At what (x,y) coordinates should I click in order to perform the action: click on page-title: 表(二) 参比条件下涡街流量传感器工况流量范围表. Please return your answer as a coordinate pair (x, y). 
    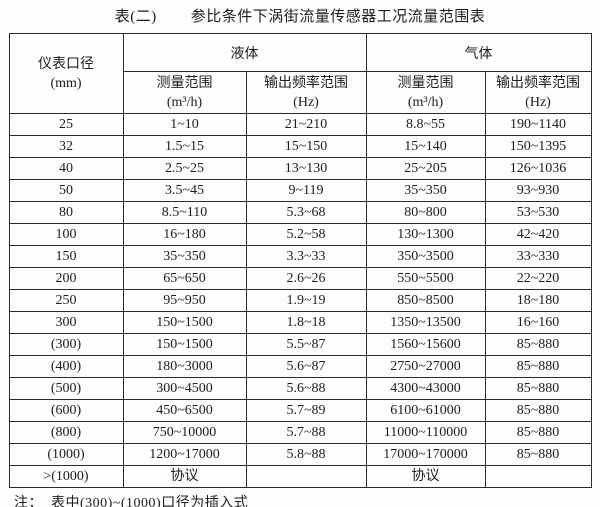
    Looking at the image, I should click on (300, 17).